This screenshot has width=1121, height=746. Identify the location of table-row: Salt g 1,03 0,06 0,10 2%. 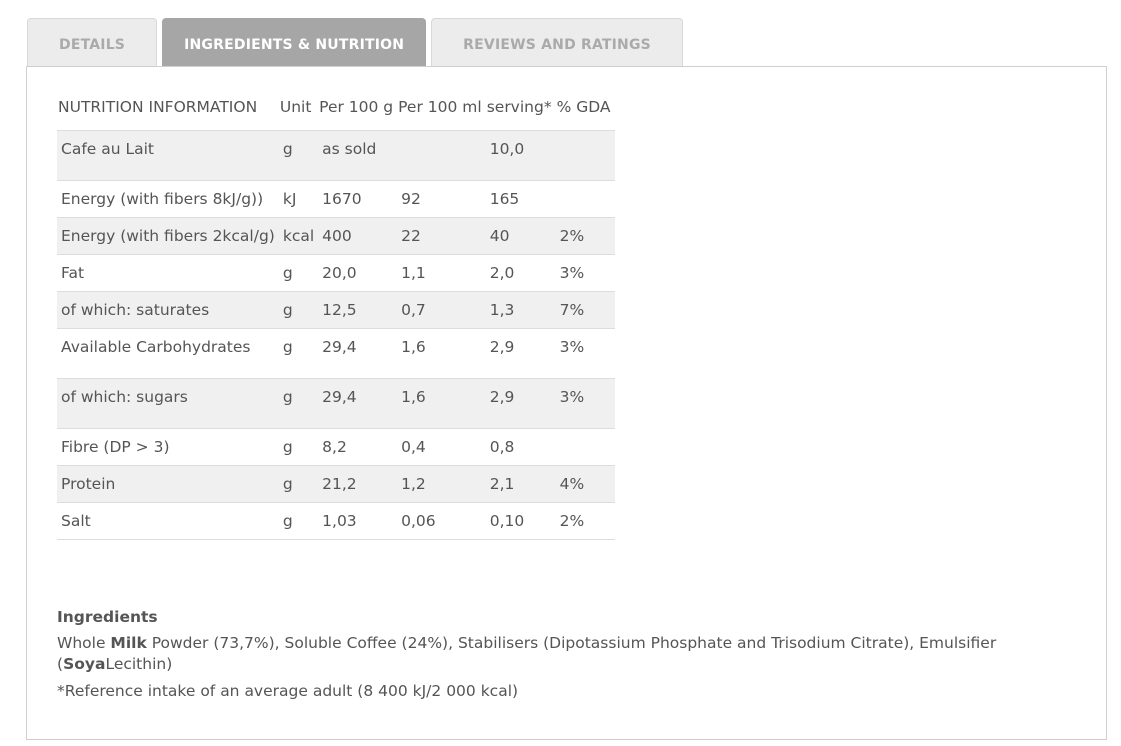
(336, 521).